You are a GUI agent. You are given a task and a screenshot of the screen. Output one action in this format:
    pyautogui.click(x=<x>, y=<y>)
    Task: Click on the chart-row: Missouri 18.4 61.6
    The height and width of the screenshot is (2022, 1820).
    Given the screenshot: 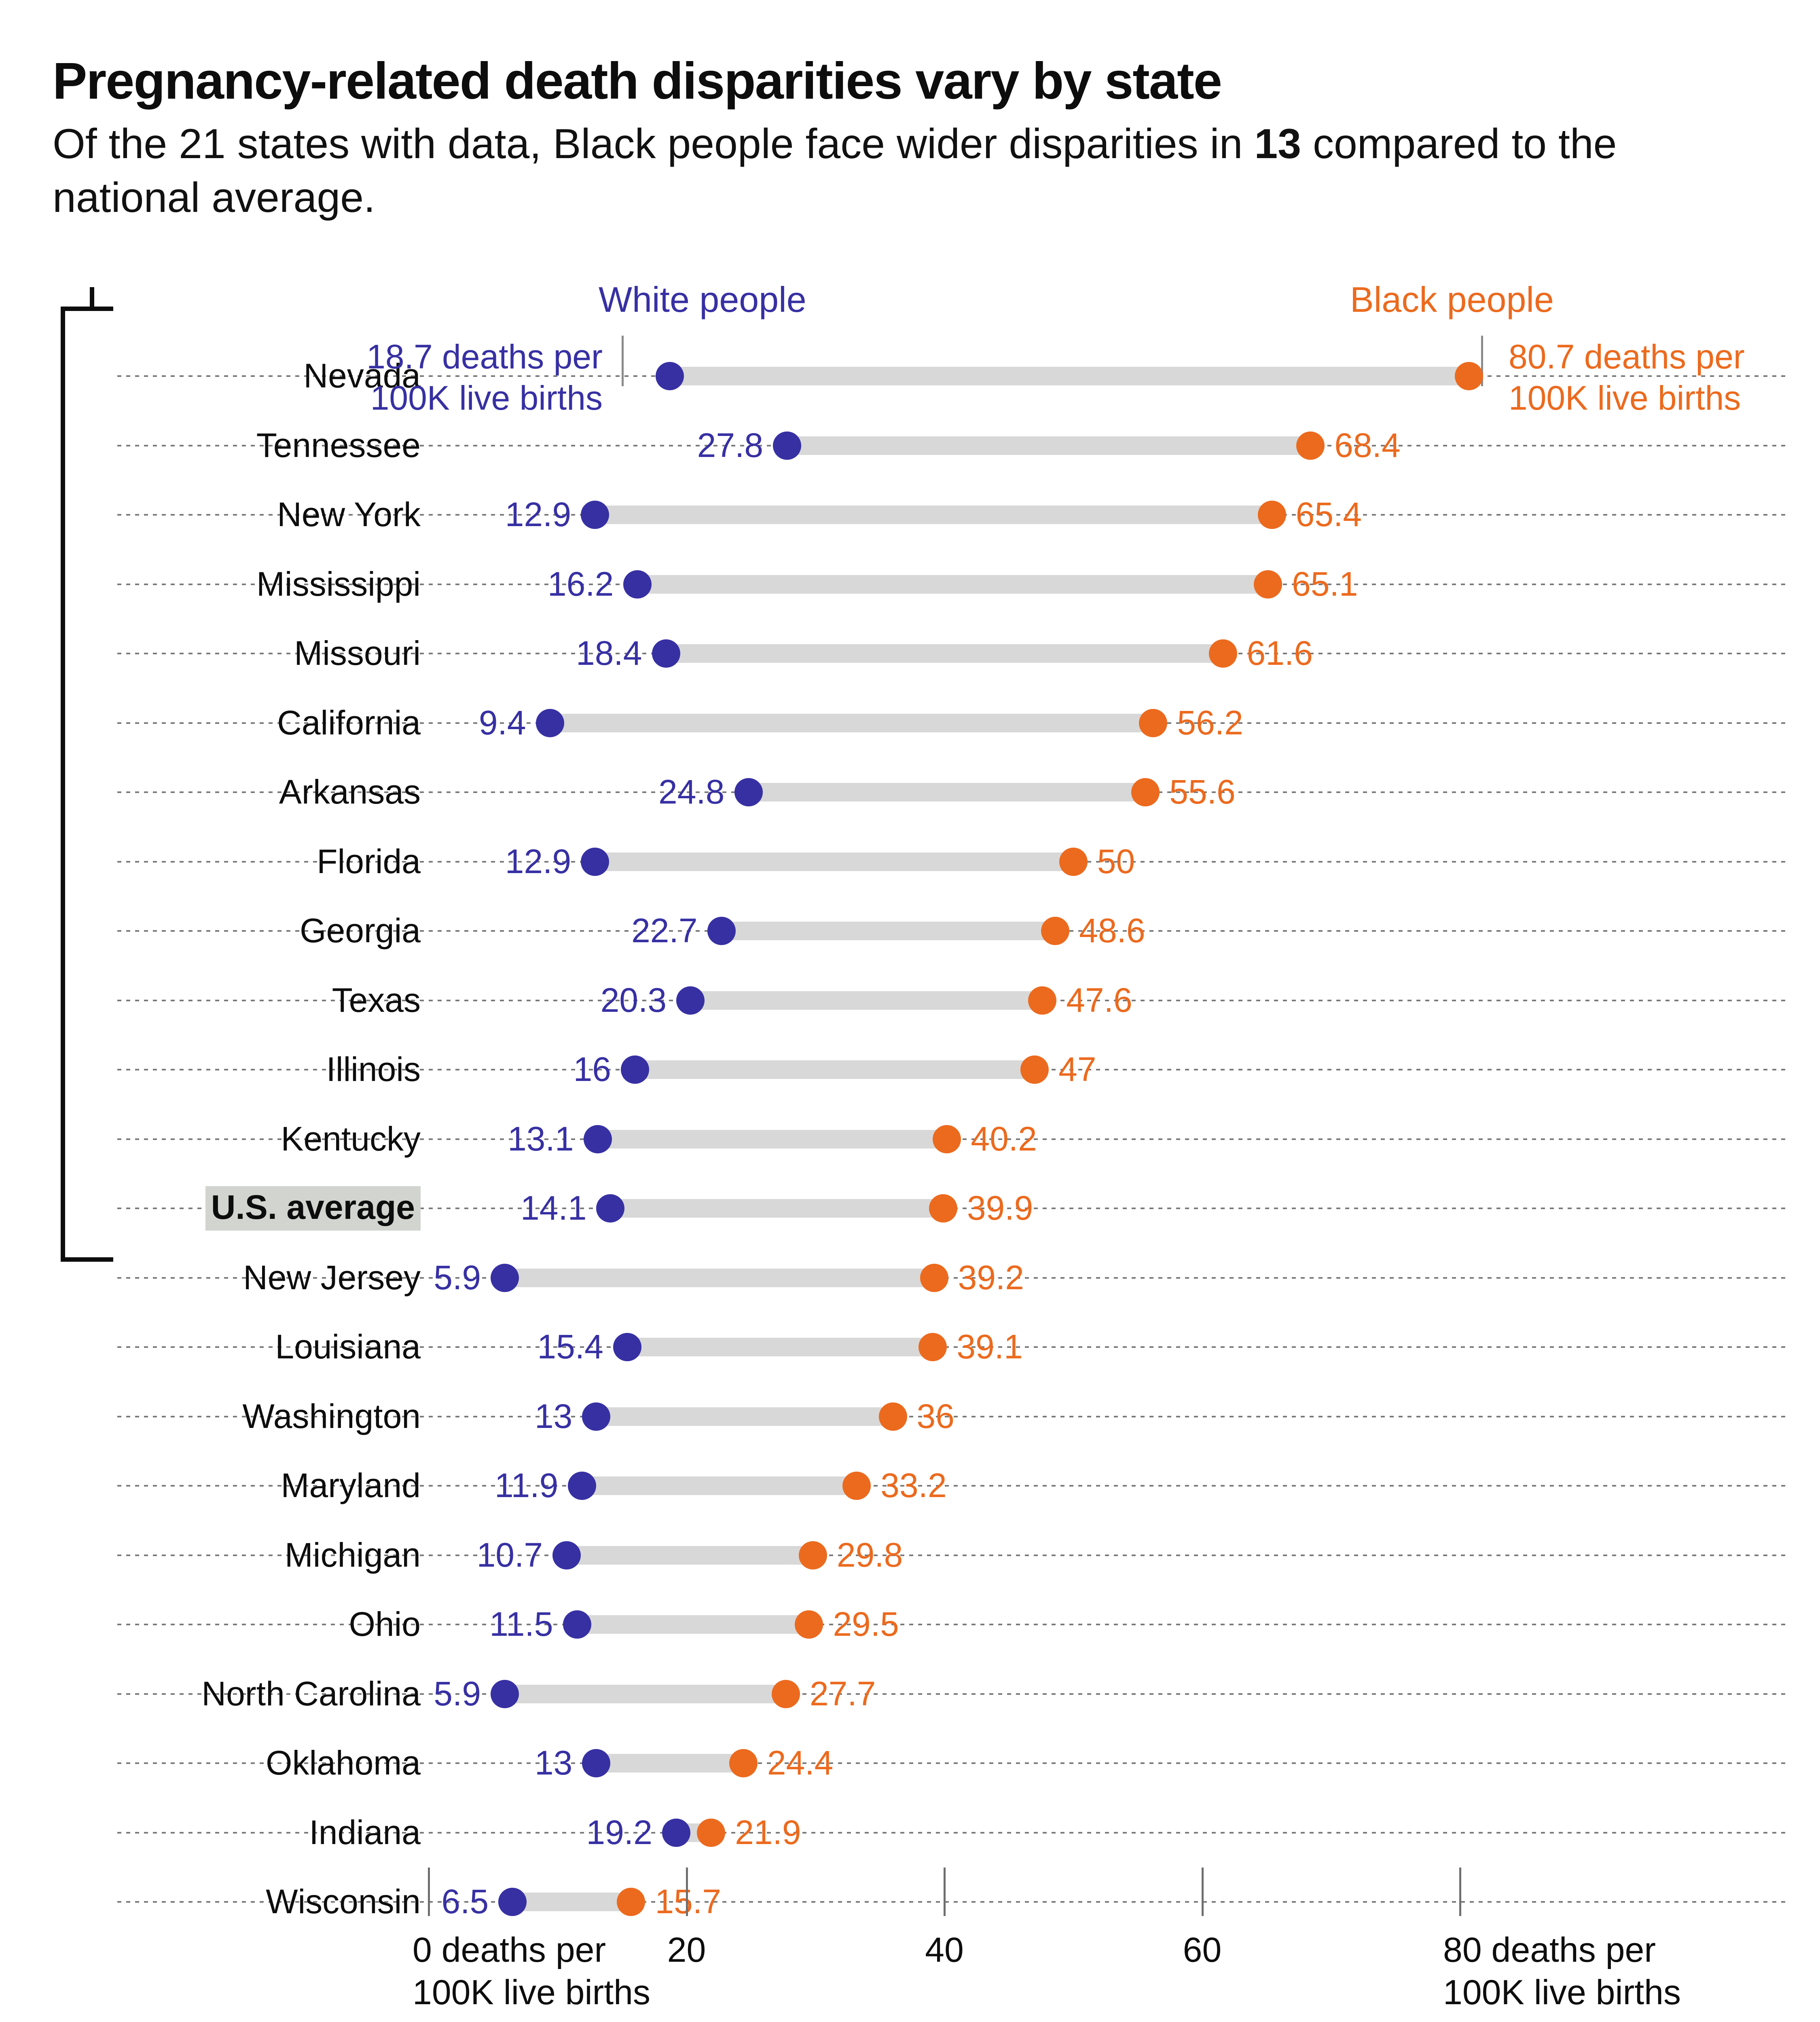 What is the action you would take?
    pyautogui.click(x=910, y=653)
    